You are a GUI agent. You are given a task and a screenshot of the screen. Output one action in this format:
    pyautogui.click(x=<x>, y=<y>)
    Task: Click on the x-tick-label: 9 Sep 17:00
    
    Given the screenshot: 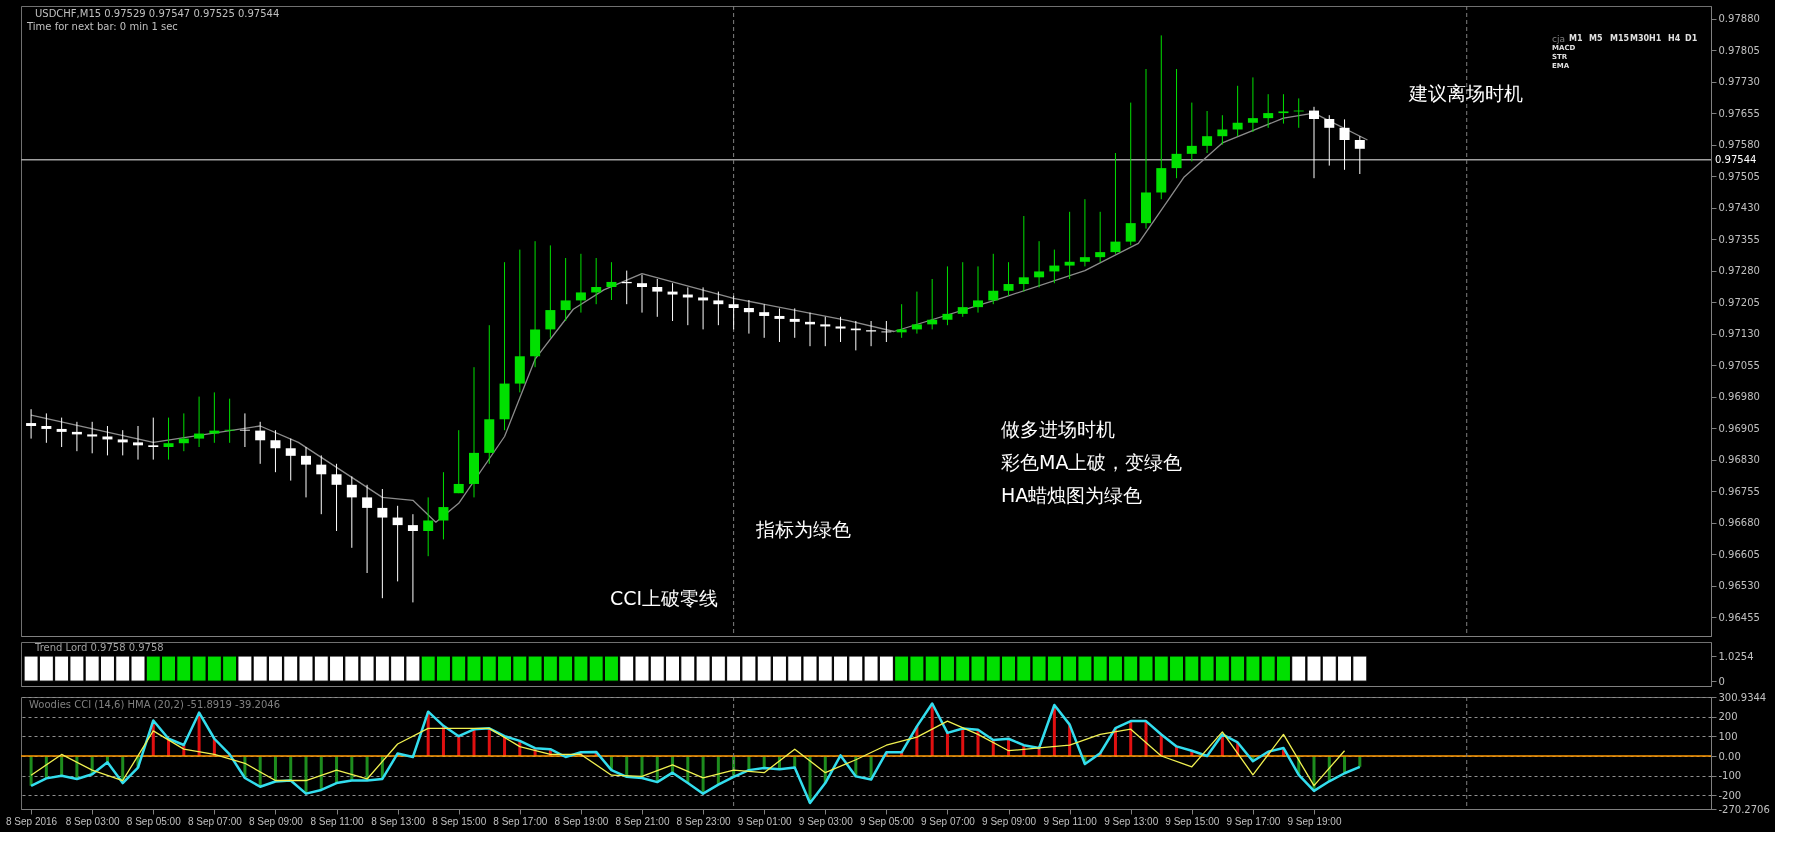 What is the action you would take?
    pyautogui.click(x=1253, y=821)
    